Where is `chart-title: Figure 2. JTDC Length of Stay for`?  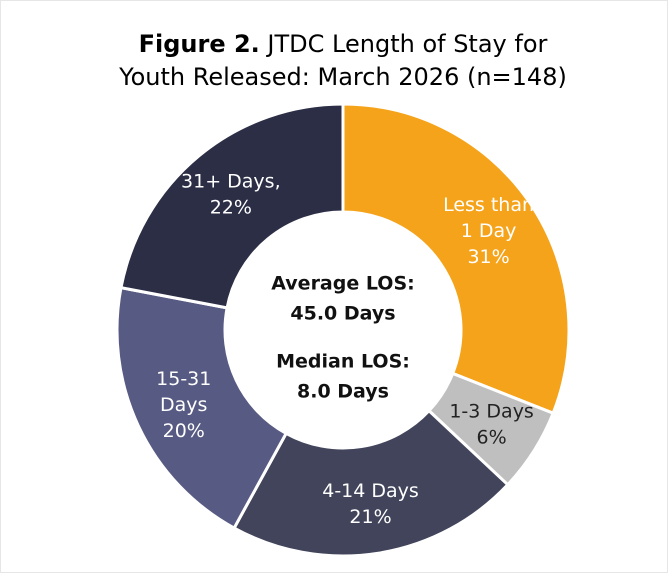 chart-title: Figure 2. JTDC Length of Stay for is located at coordinates (343, 44).